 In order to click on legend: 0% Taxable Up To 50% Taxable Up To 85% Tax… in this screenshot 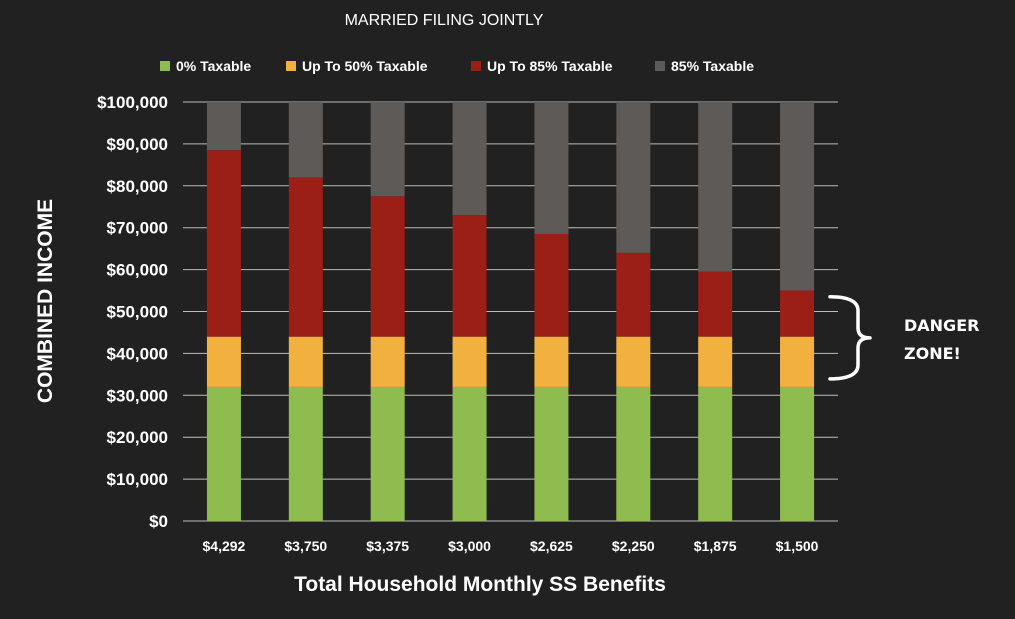, I will do `click(457, 66)`.